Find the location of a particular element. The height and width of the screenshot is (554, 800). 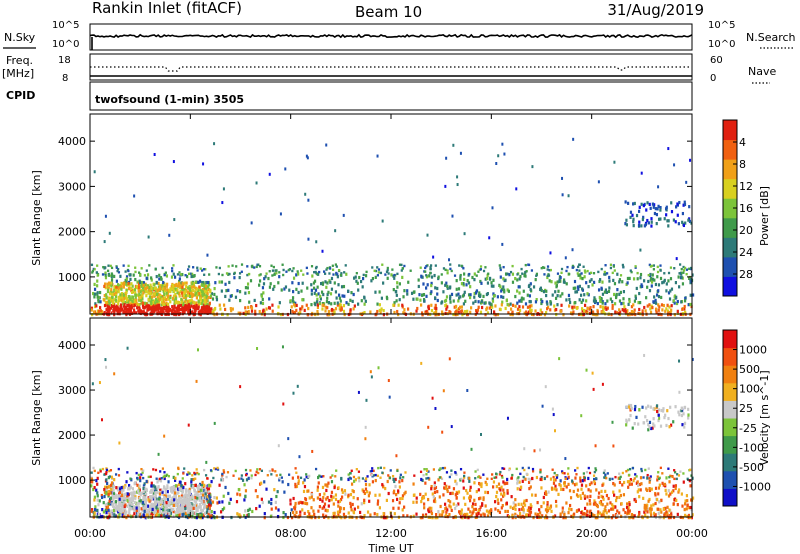

colorbar-tick-label: 28 is located at coordinates (746, 274).